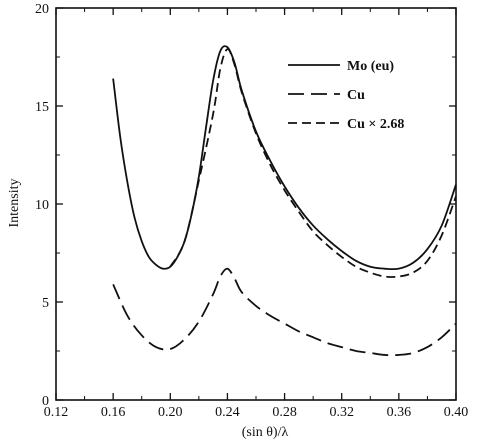 The image size is (485, 444). What do you see at coordinates (356, 95) in the screenshot?
I see `legend-label-2: Cu` at bounding box center [356, 95].